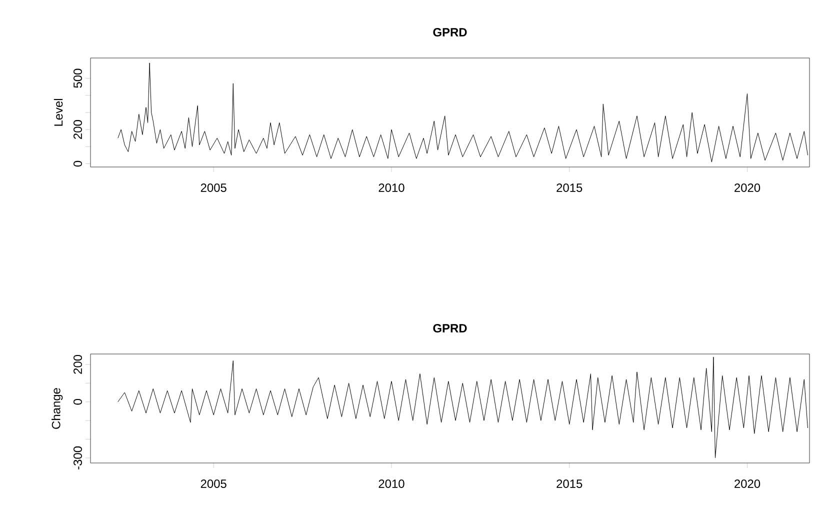 This screenshot has width=819, height=507. What do you see at coordinates (78, 78) in the screenshot?
I see `y-tick-label: 500` at bounding box center [78, 78].